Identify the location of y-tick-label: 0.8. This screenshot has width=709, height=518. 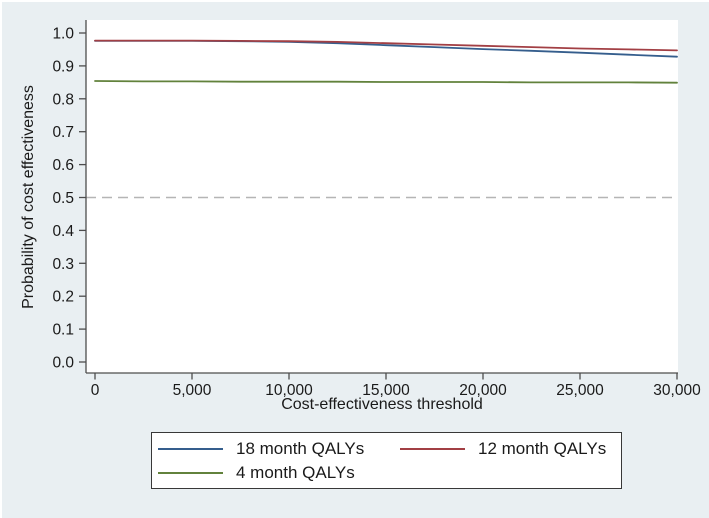
(63, 99).